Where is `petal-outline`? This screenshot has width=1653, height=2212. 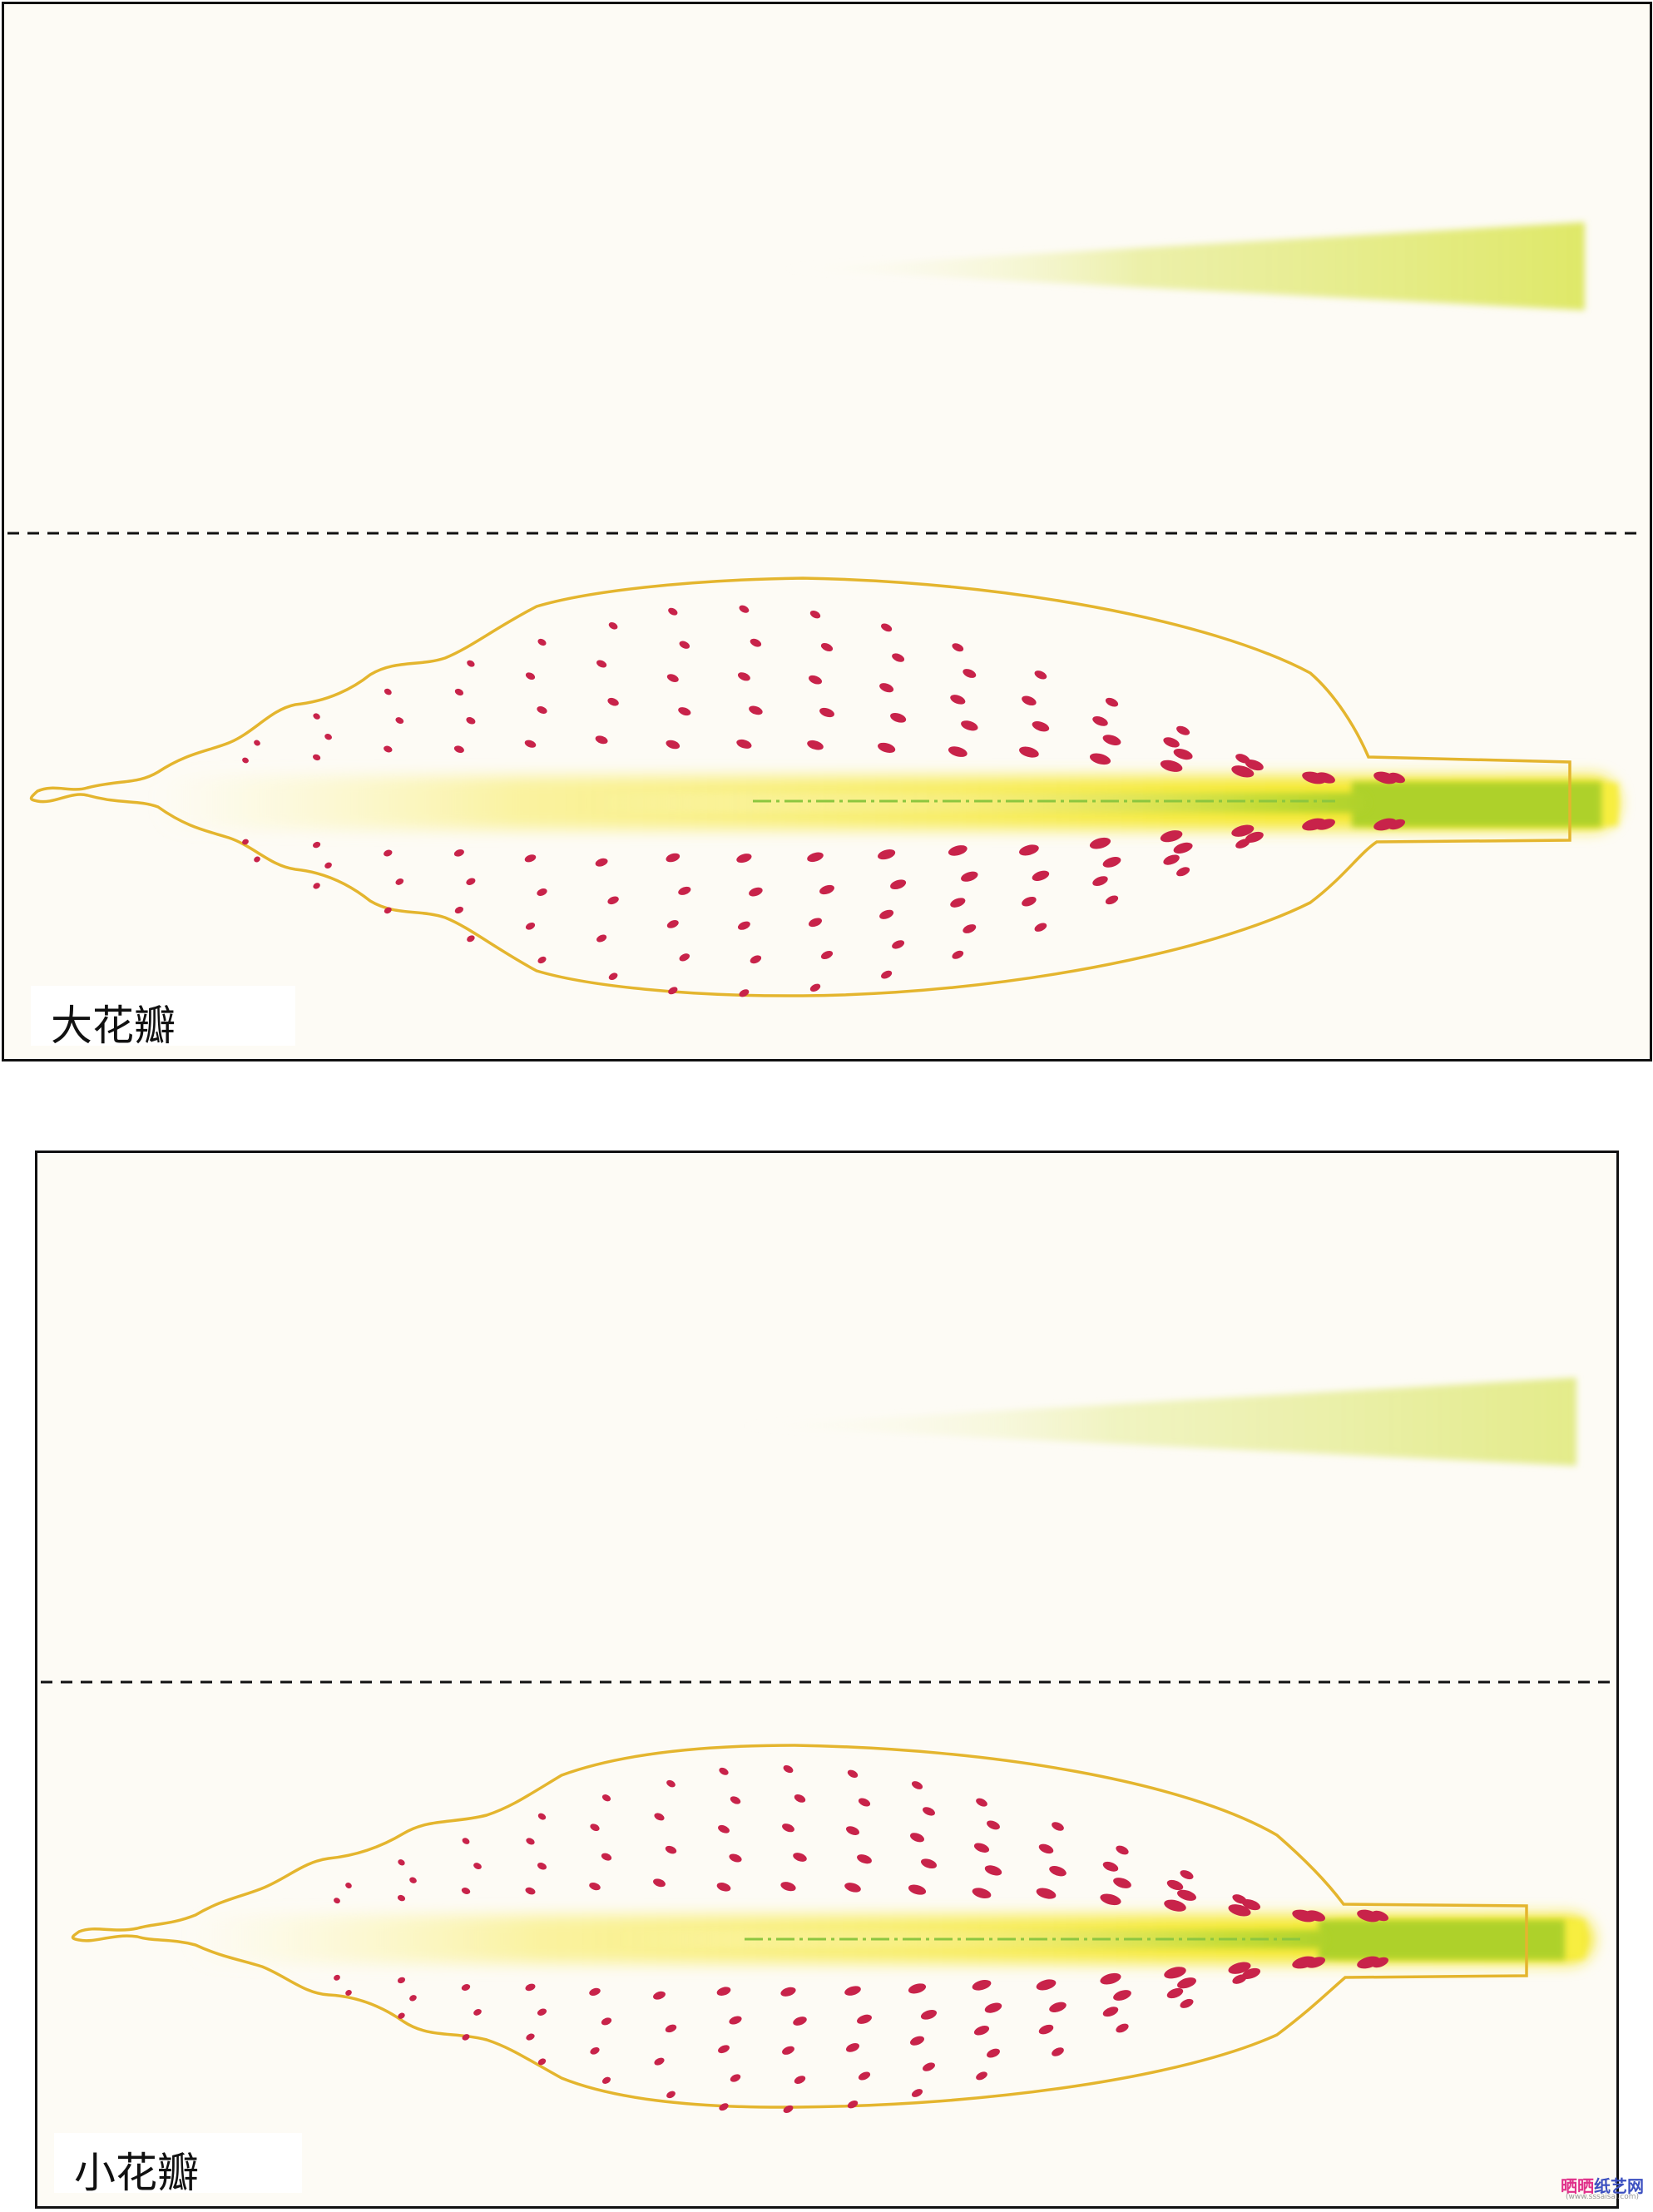 petal-outline is located at coordinates (800, 1926).